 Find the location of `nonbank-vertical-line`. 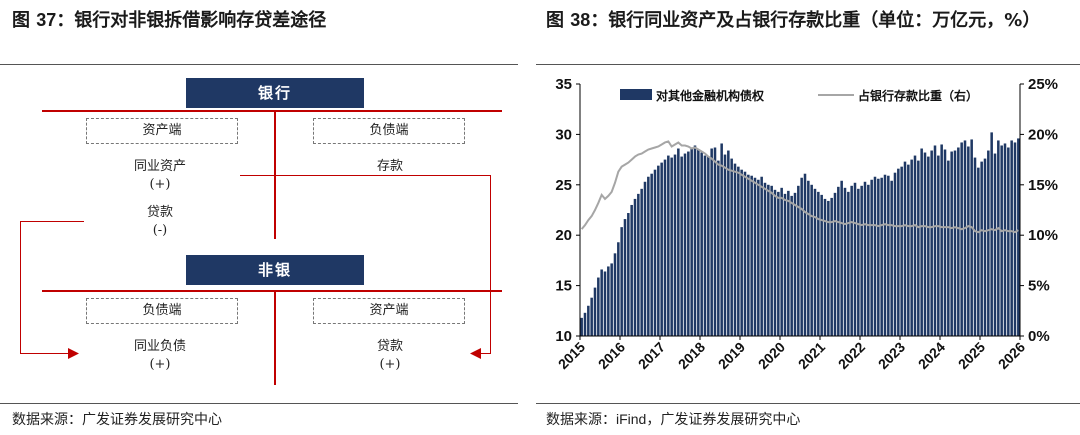

nonbank-vertical-line is located at coordinates (275, 338).